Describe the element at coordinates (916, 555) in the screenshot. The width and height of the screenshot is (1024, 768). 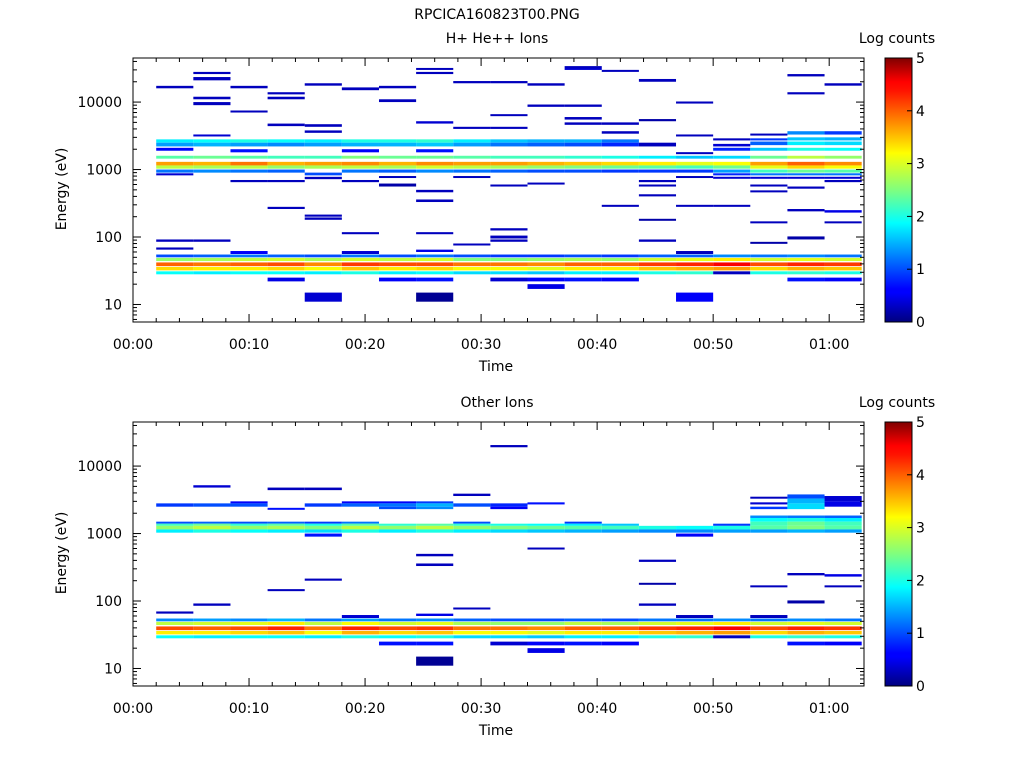
I see `colorbar-ticks: 0 1 2 3 4 5` at that location.